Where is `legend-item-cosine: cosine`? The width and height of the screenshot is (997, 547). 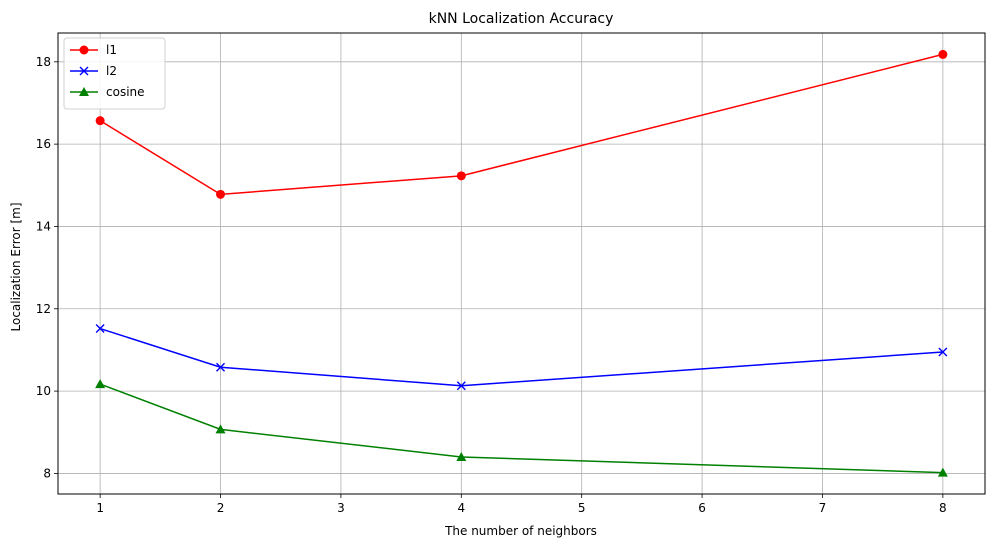
legend-item-cosine: cosine is located at coordinates (107, 92).